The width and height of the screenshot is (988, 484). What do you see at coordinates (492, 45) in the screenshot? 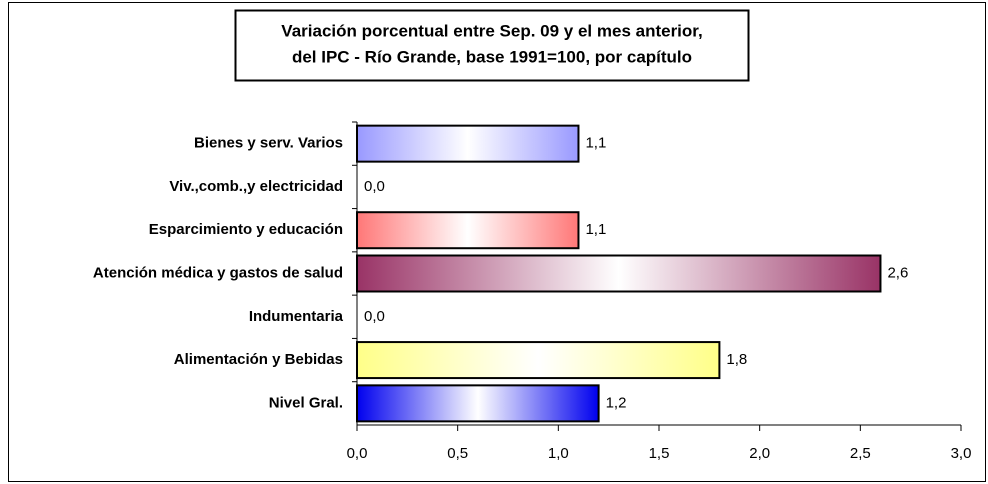
I see `title-box` at bounding box center [492, 45].